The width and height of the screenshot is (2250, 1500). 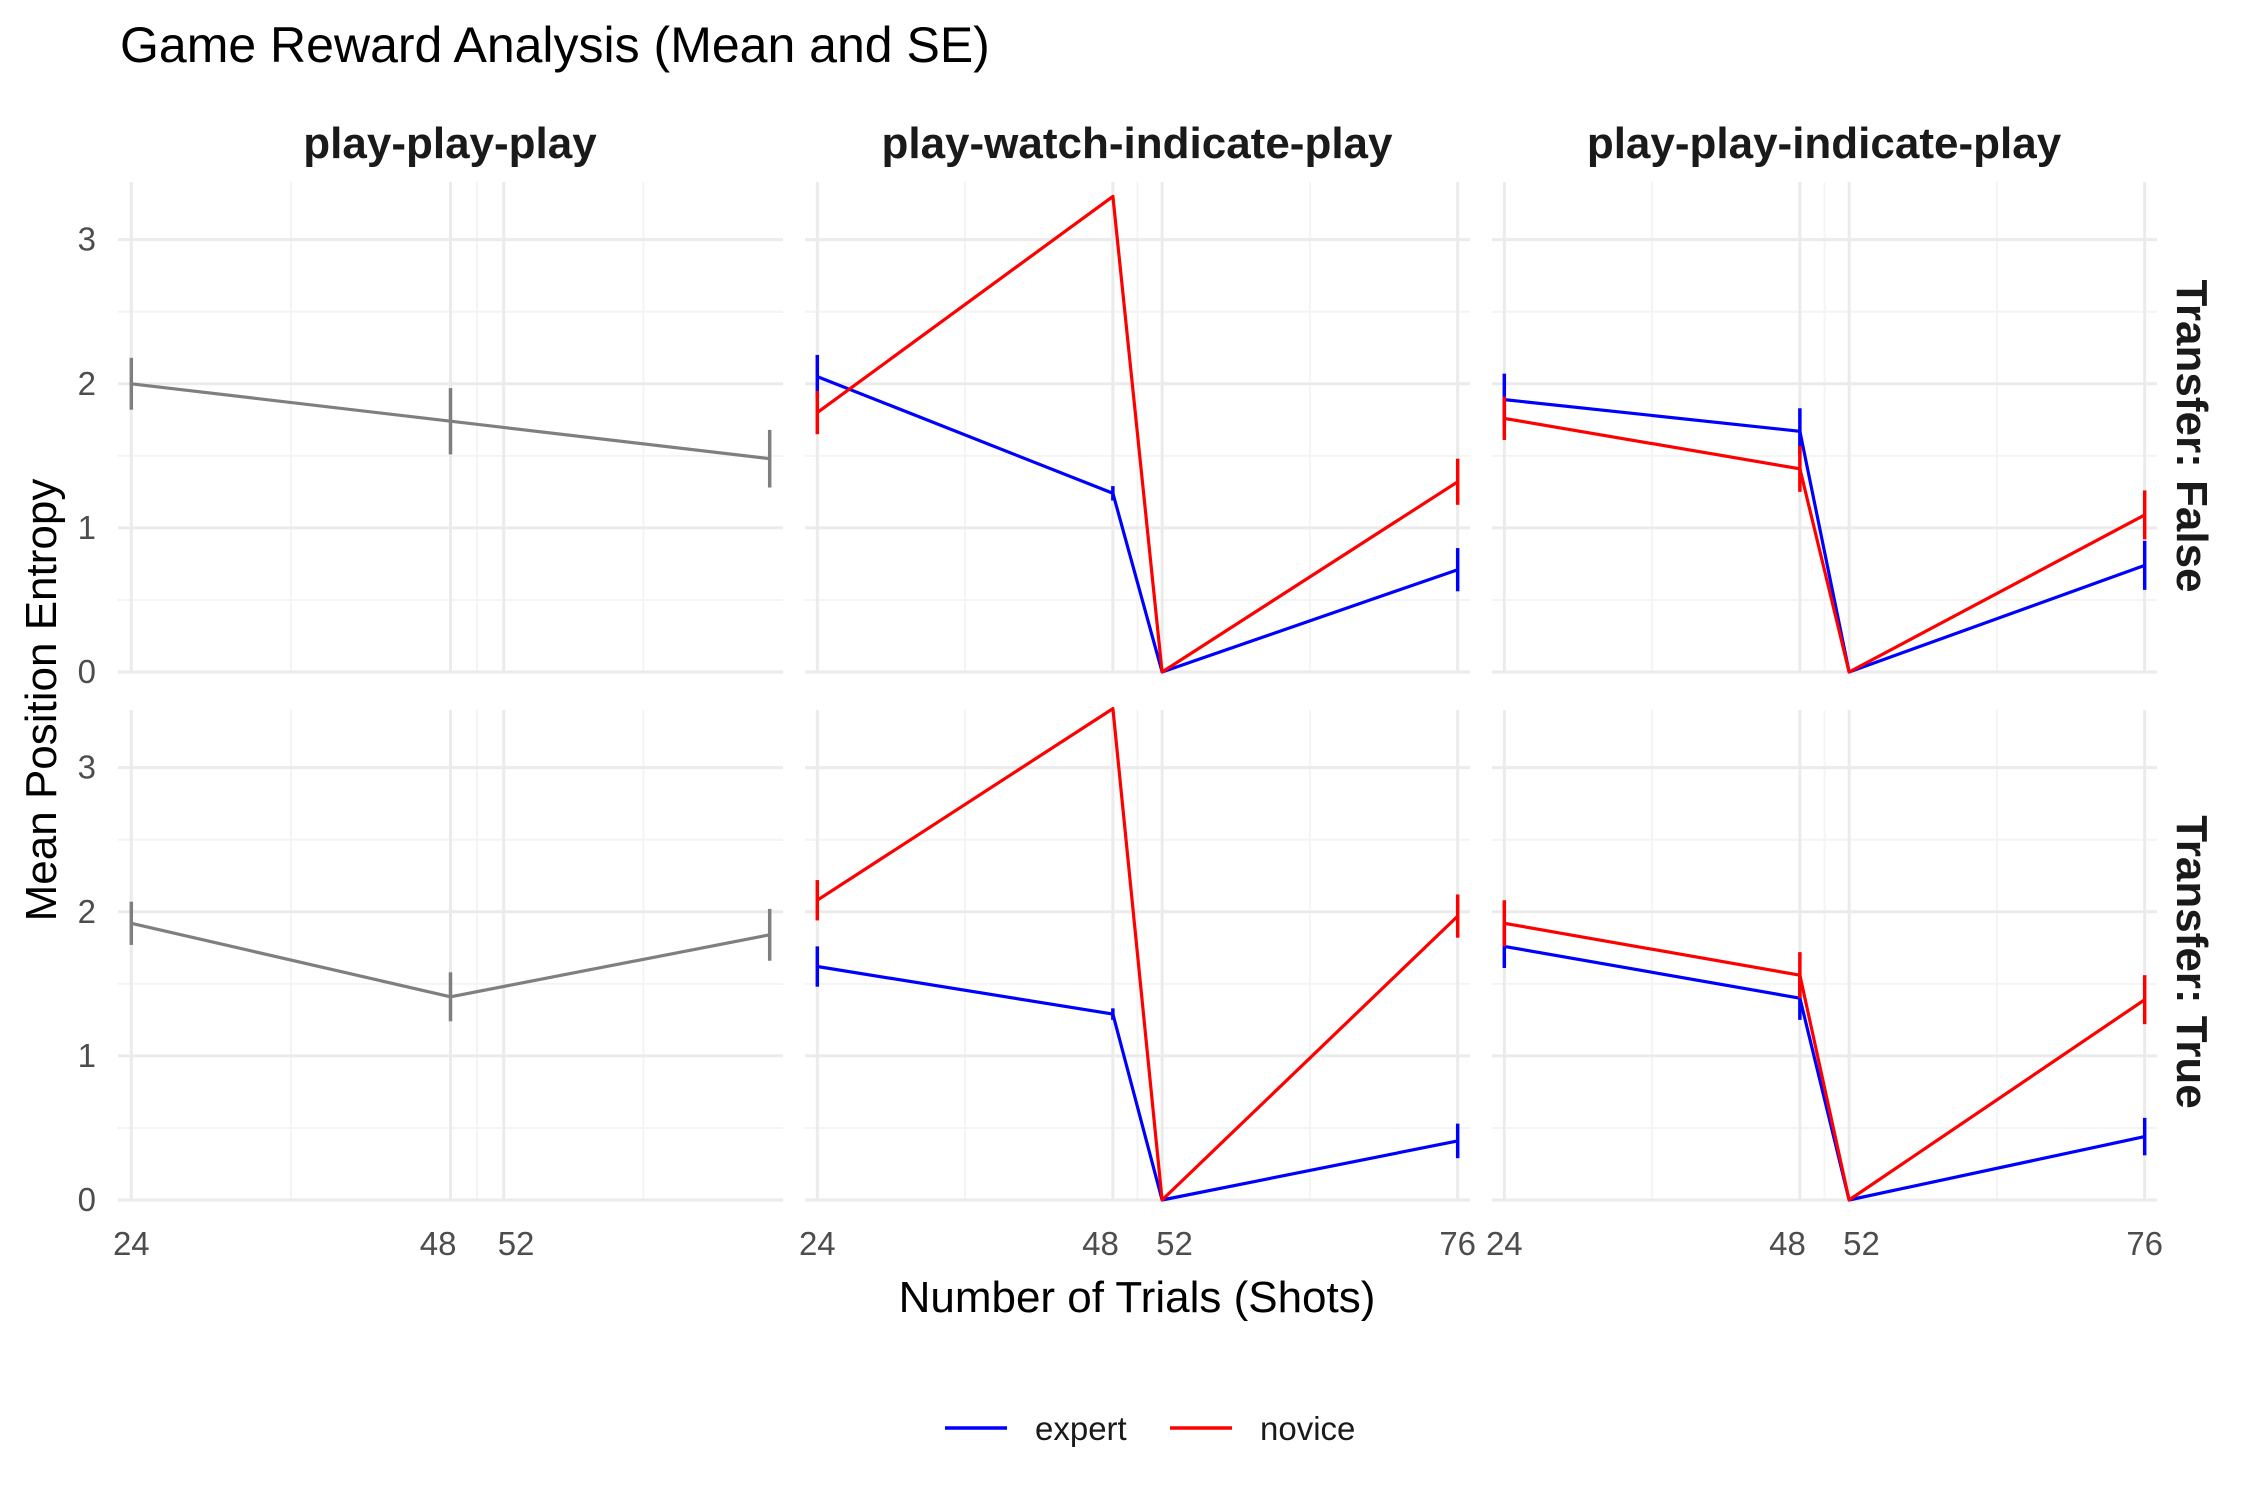 I want to click on panel-play-play-indicate-play-transfer-false, so click(x=1824, y=428).